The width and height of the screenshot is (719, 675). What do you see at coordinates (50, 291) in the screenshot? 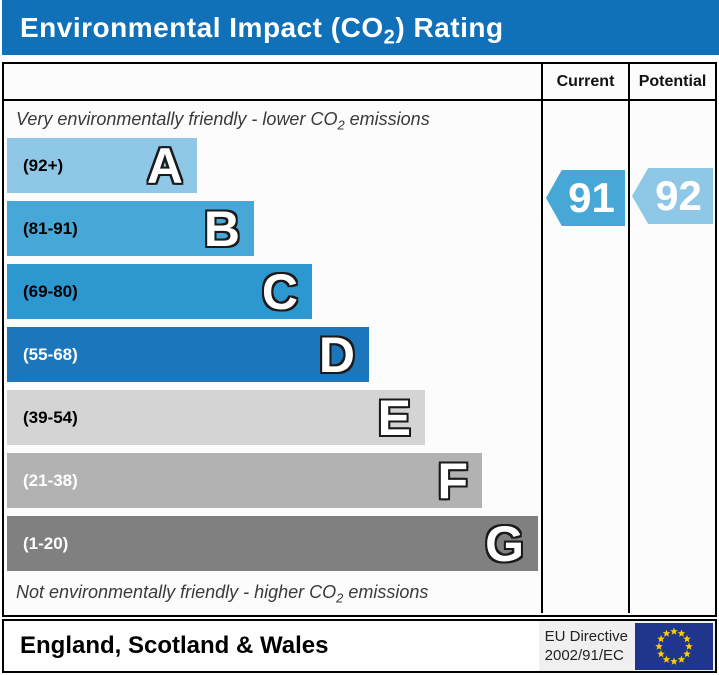
I see `band-c-range: (69-80)` at bounding box center [50, 291].